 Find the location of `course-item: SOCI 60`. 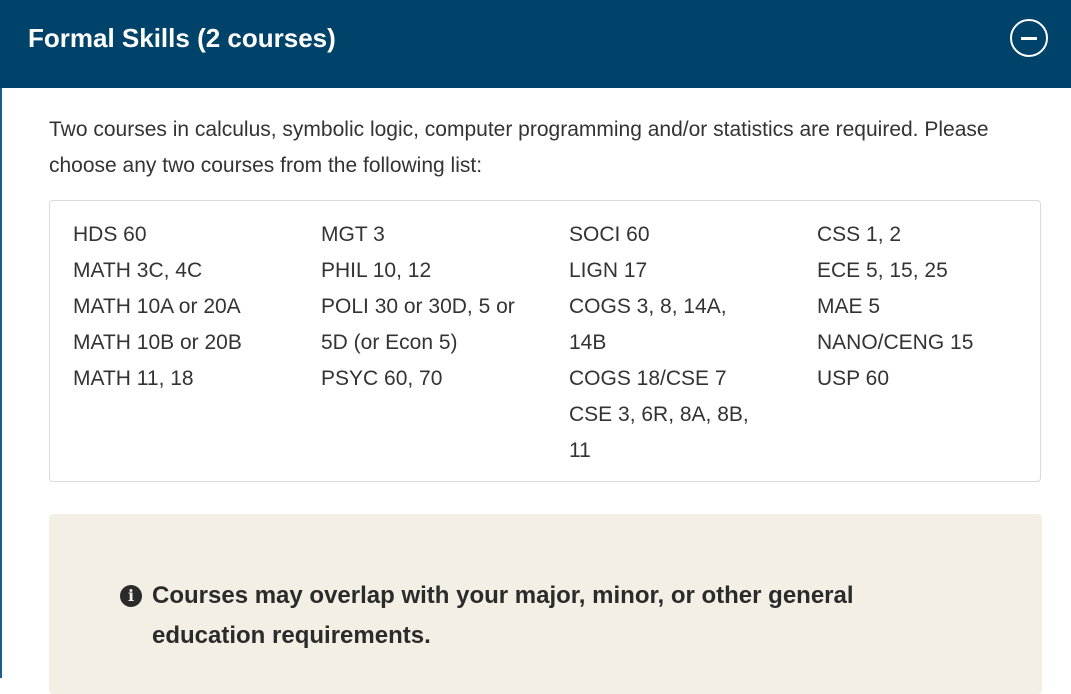

course-item: SOCI 60 is located at coordinates (609, 234).